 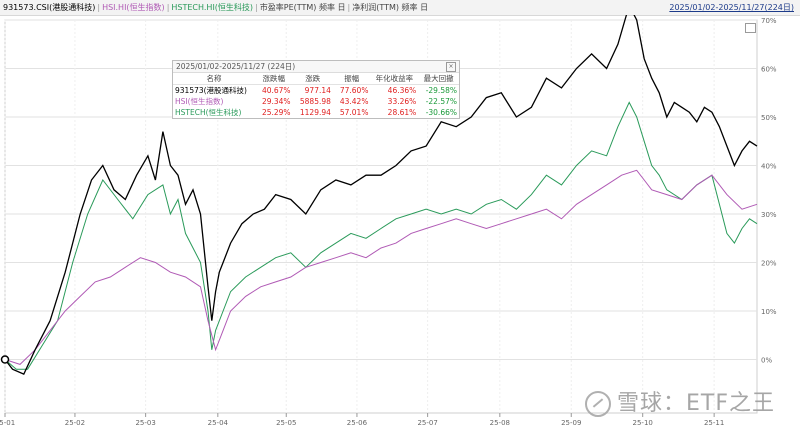 I want to click on header-drawdown: 最大回撤, so click(x=438, y=79).